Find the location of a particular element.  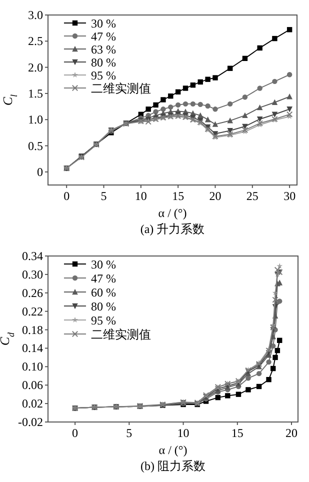

y-tick-label: 0.34 is located at coordinates (32, 256).